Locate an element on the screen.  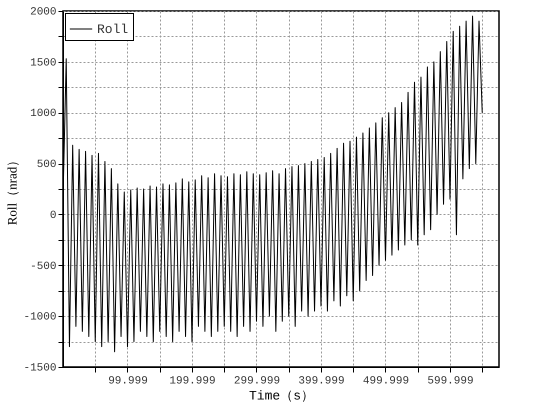
y-tick-label: -1500 is located at coordinates (39, 368).